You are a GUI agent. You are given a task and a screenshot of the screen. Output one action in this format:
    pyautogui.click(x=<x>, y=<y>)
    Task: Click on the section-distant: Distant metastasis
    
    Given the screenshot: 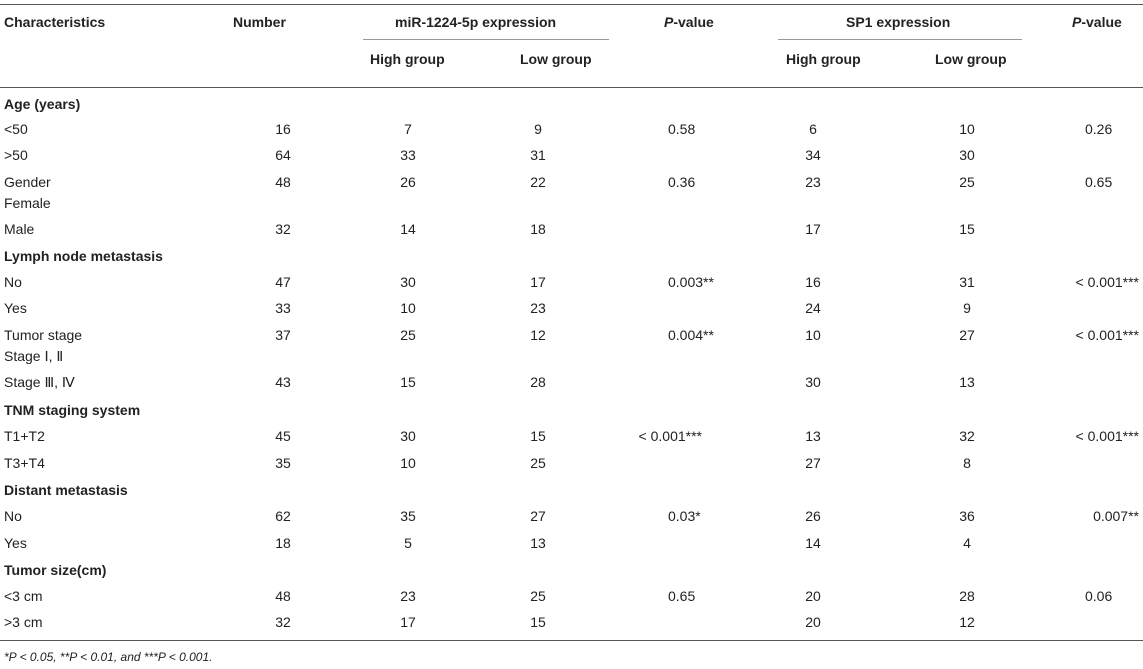 What is the action you would take?
    pyautogui.click(x=66, y=490)
    